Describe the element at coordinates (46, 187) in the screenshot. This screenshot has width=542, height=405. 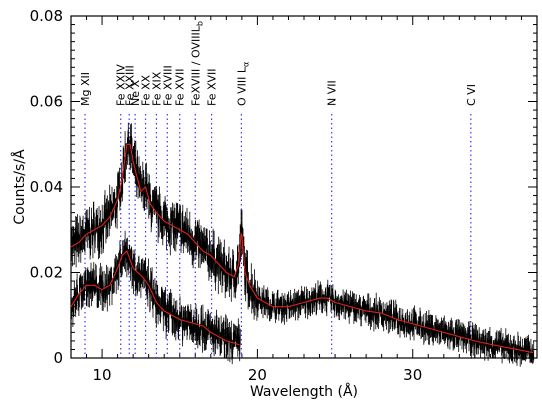
I see `y-tick-label: 0.04` at that location.